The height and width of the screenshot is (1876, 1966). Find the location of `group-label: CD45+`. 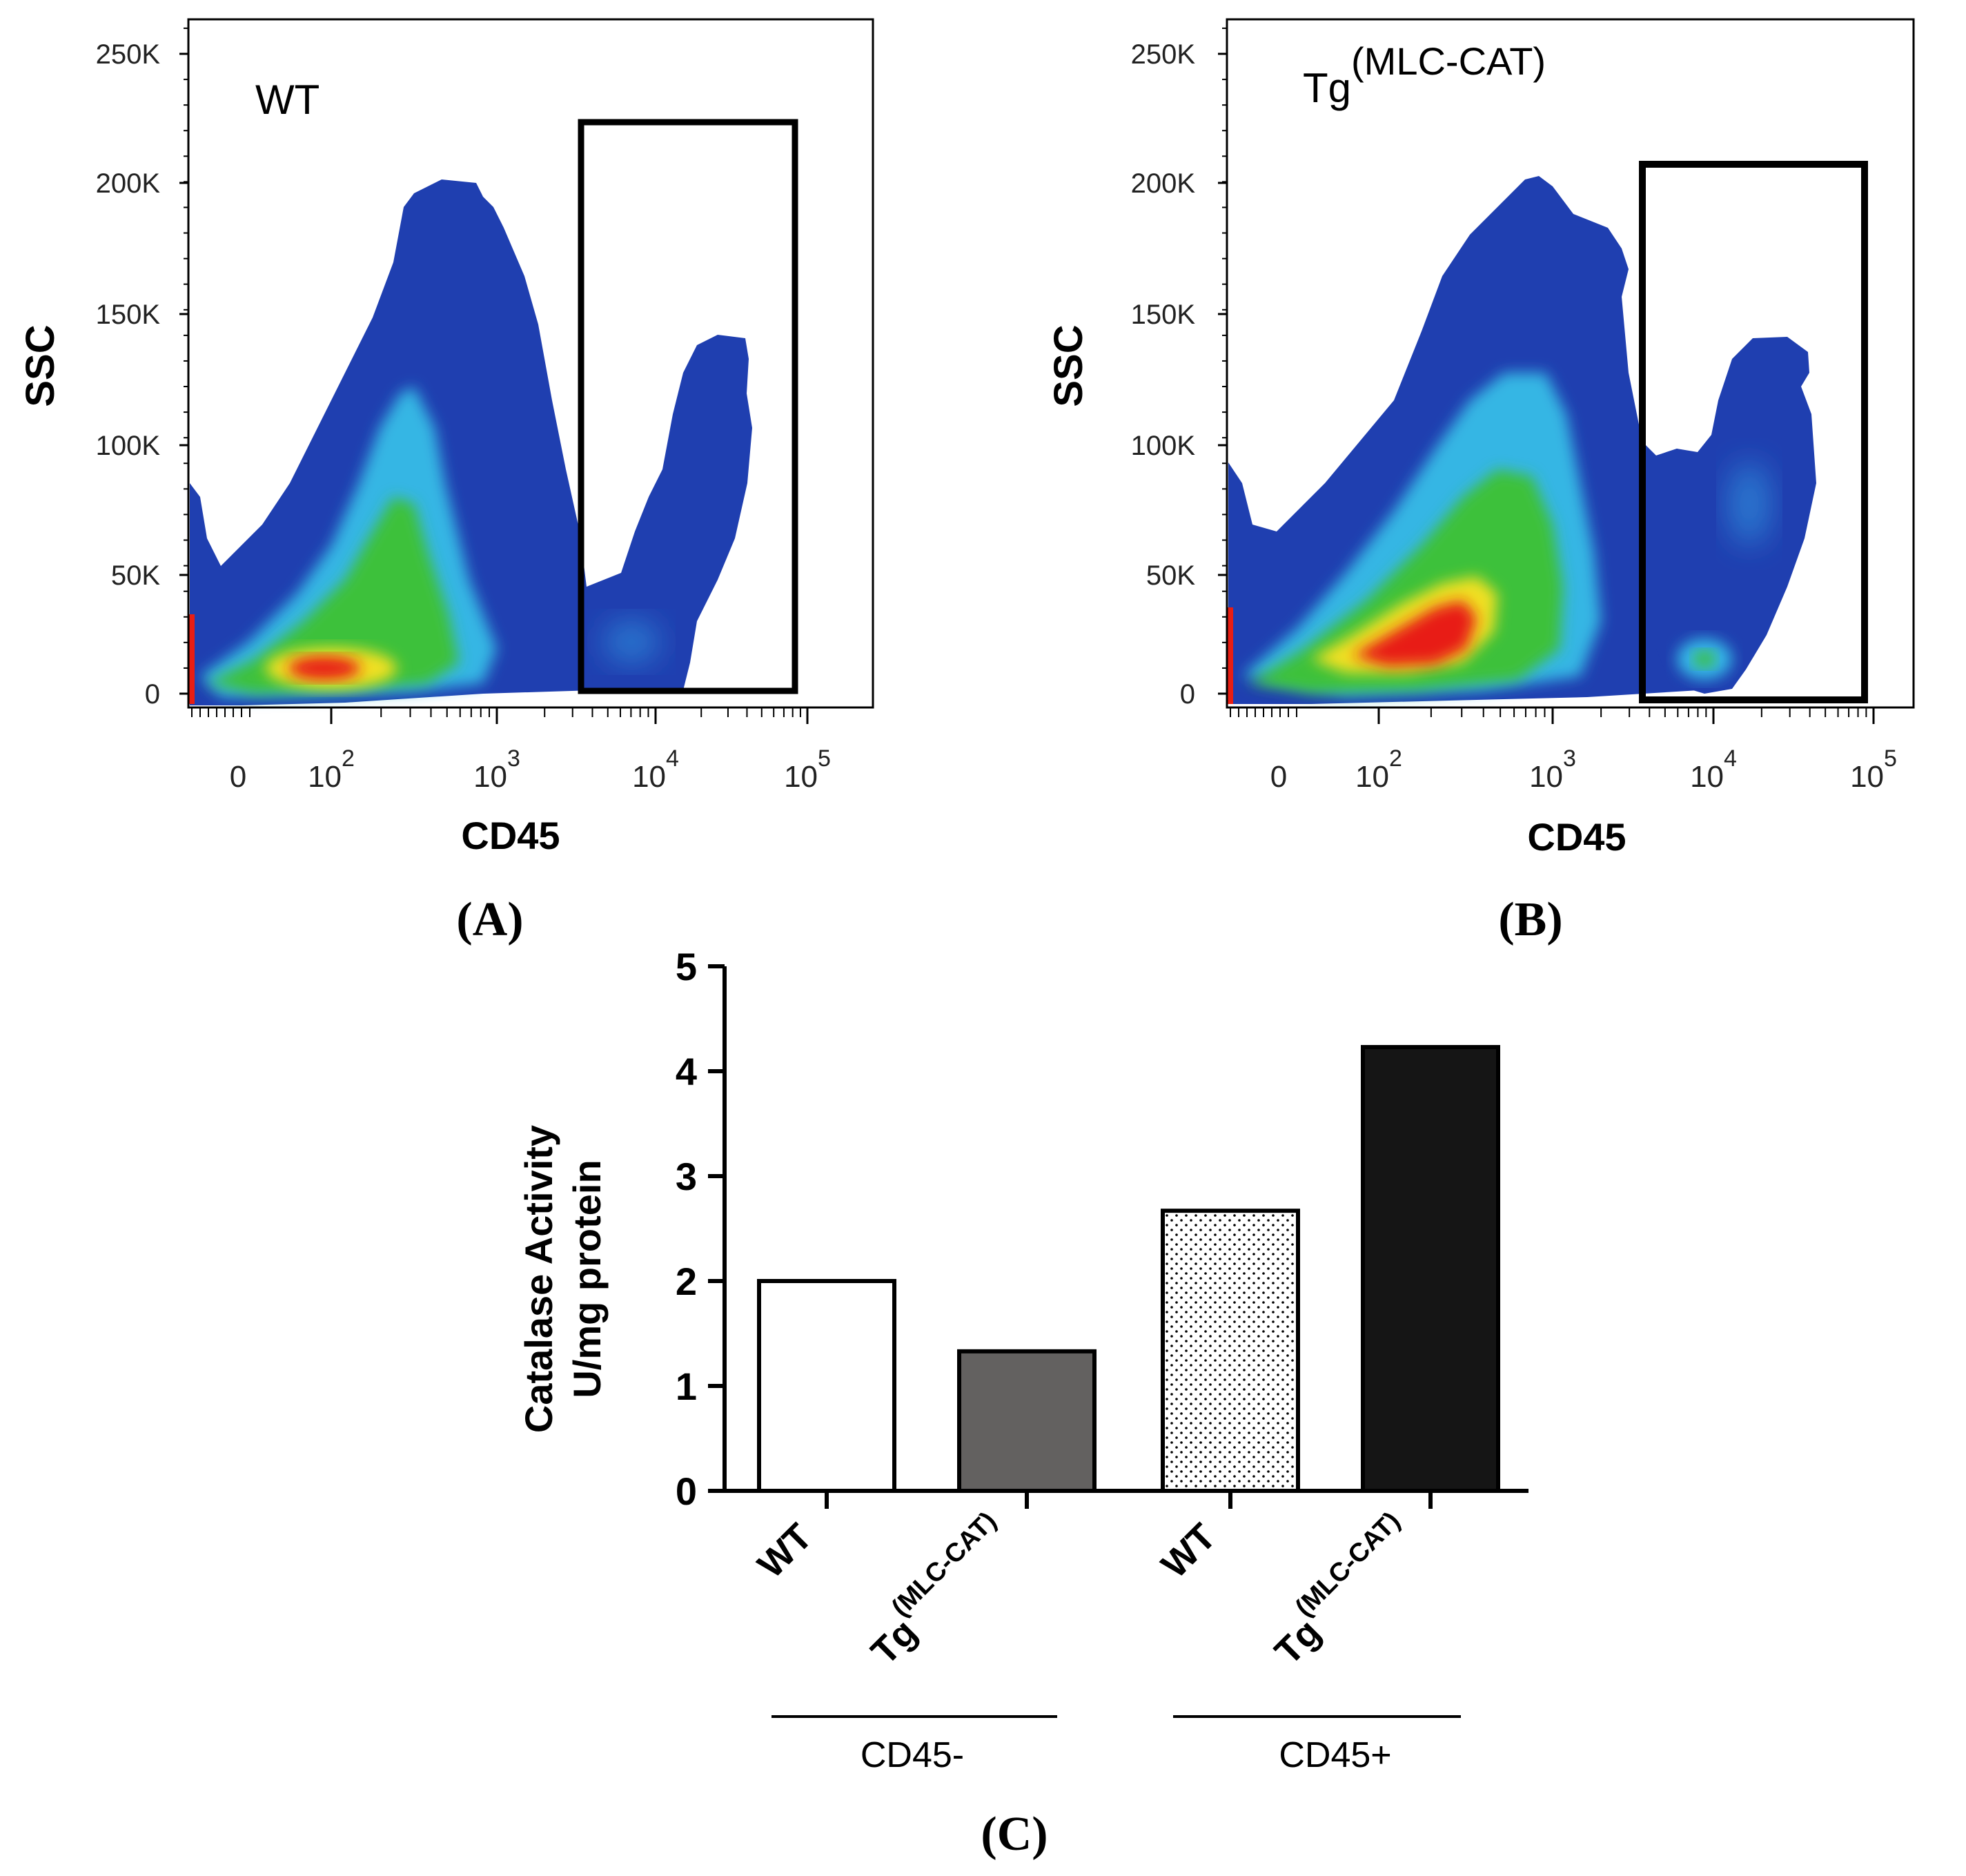

group-label: CD45+ is located at coordinates (1335, 1755).